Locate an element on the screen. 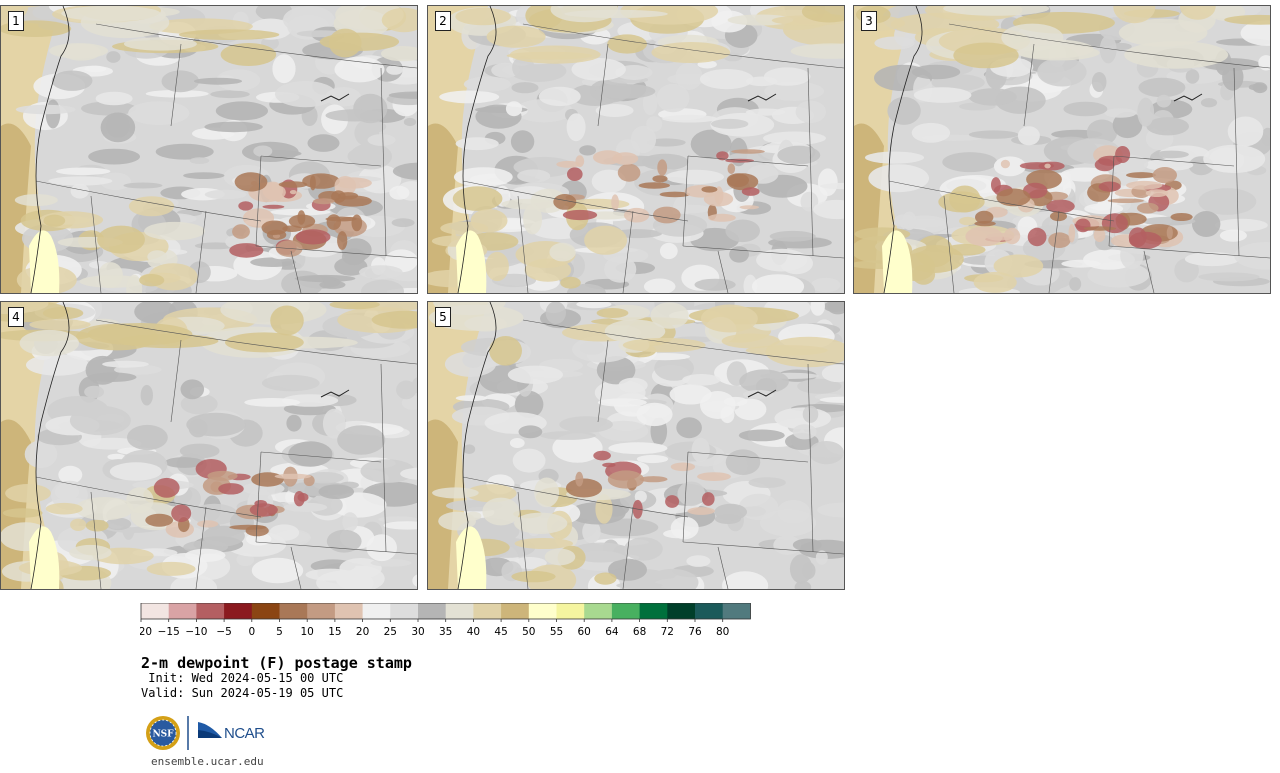  nsf-ncar-logo: NSF NCAR is located at coordinates (206, 733).